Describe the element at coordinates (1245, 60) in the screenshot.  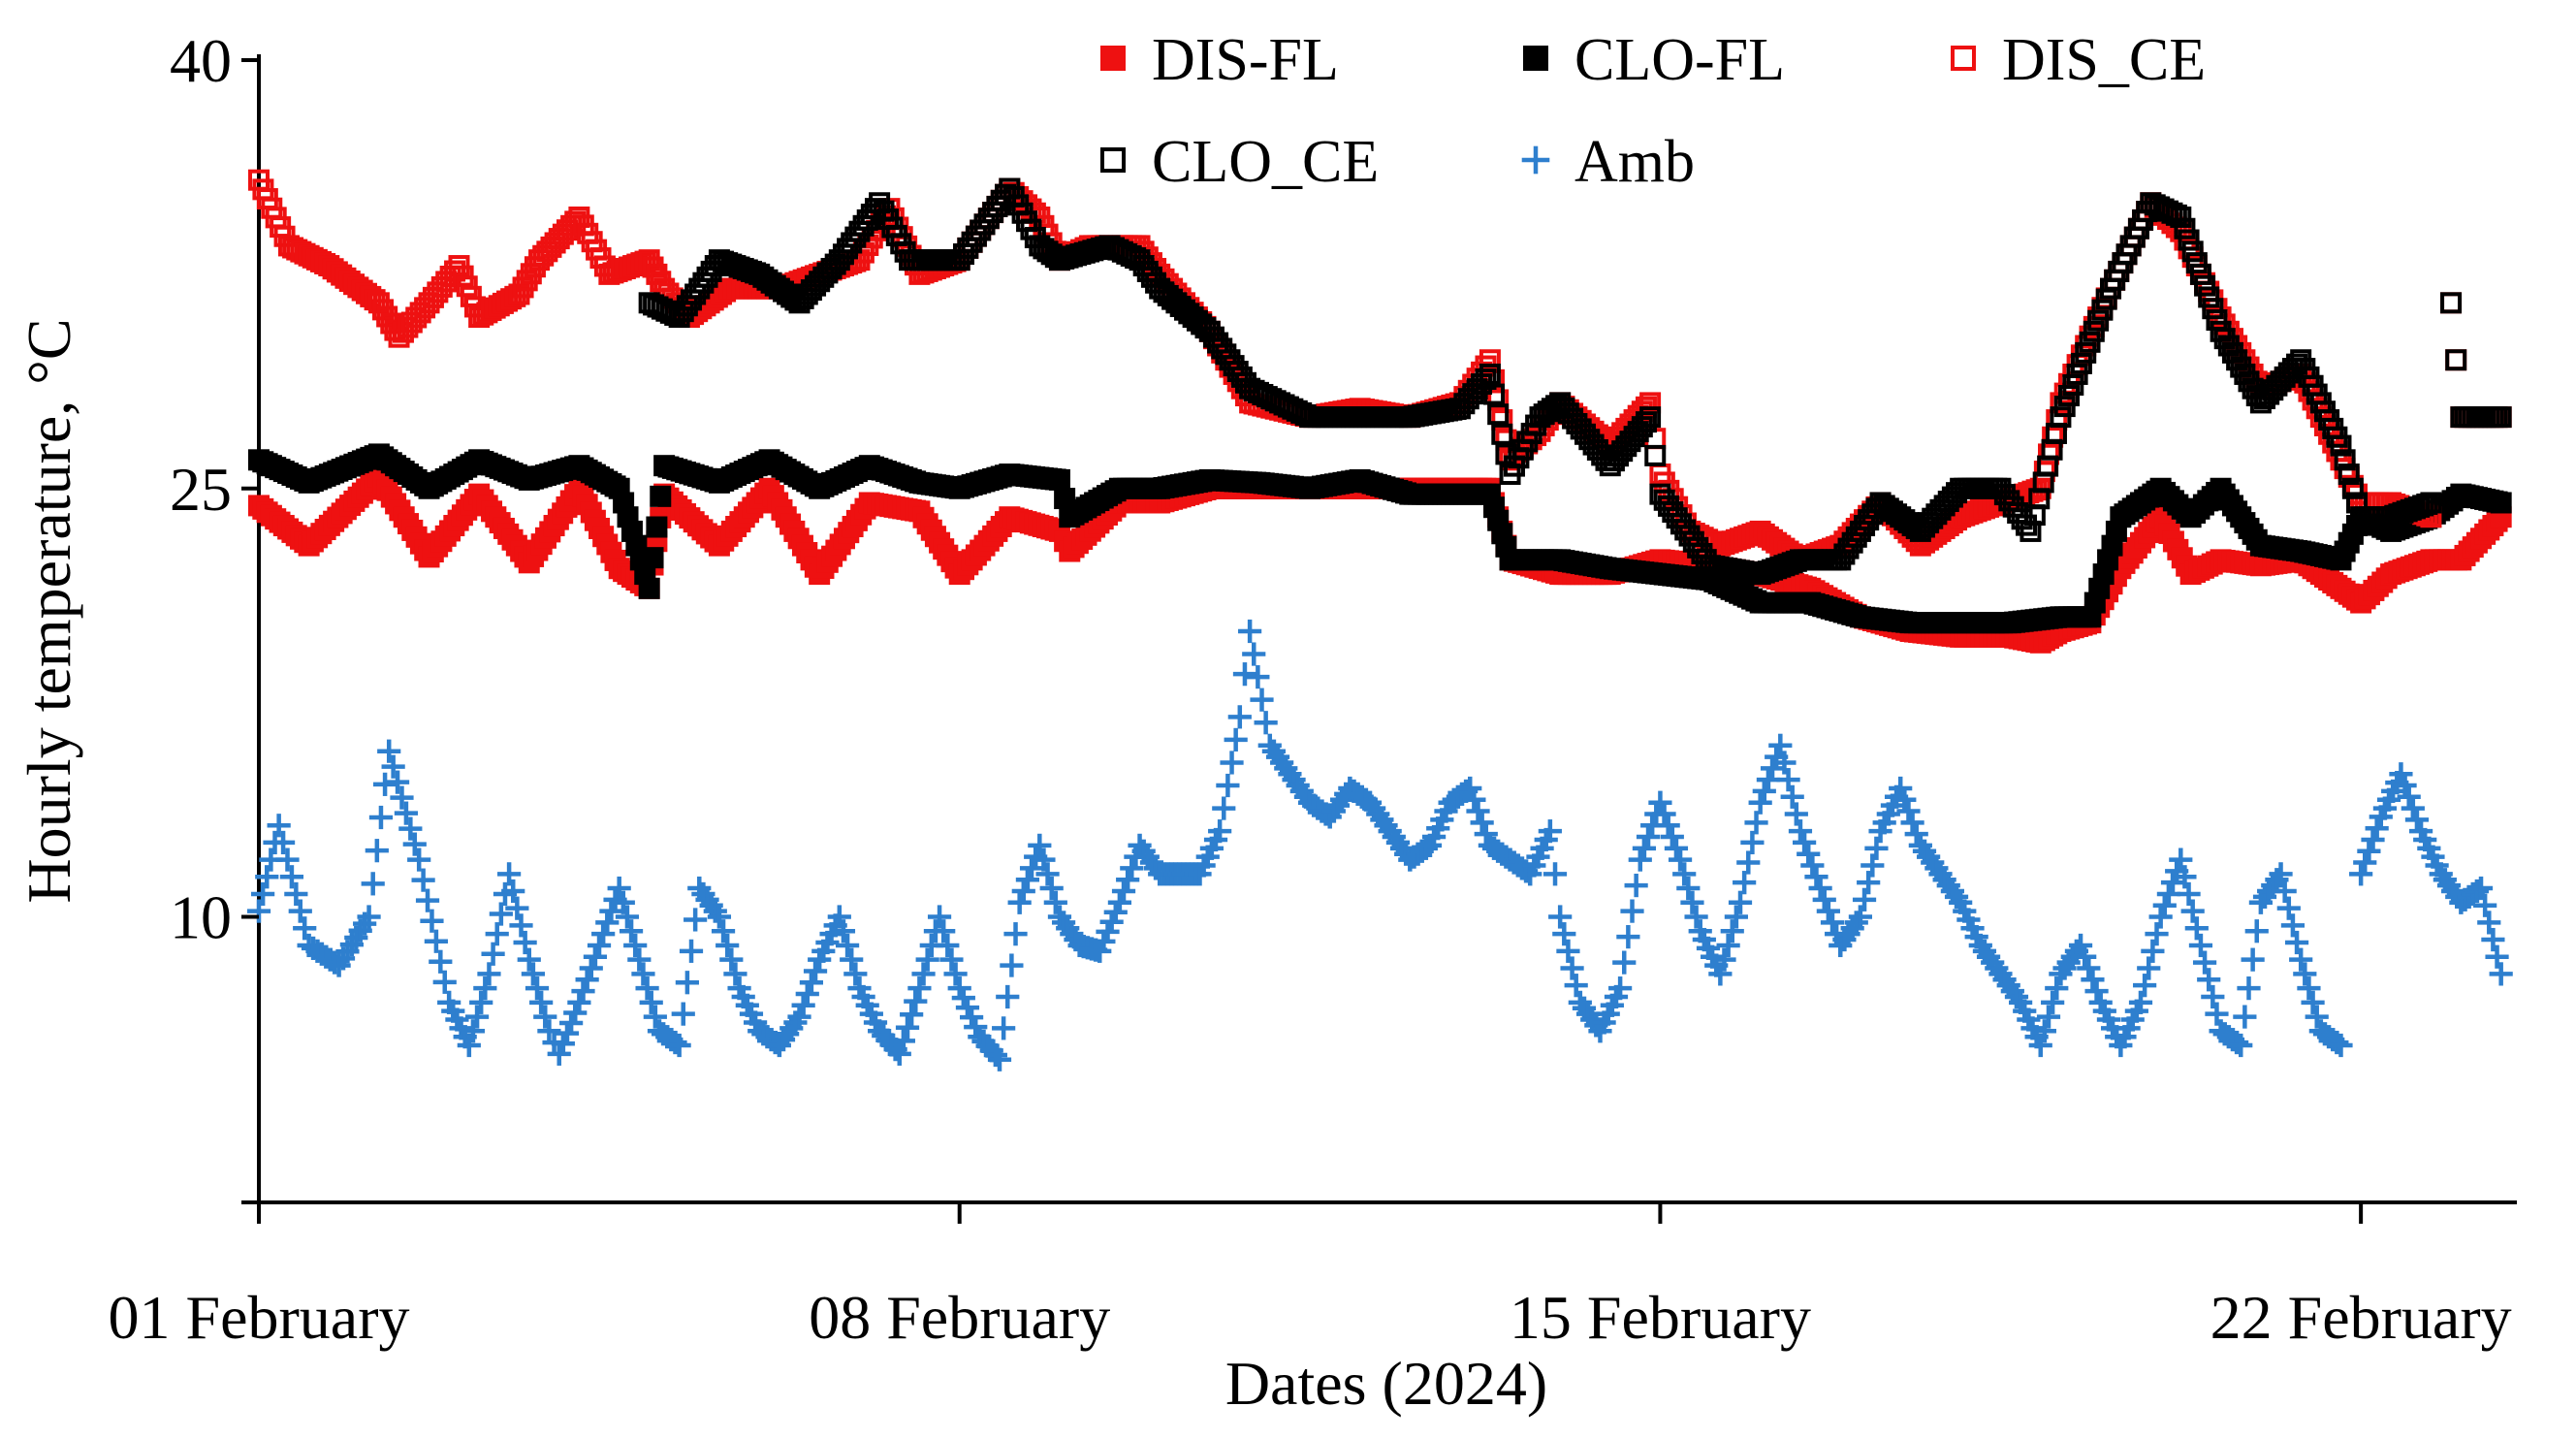
I see `legend-label: DIS-FL` at that location.